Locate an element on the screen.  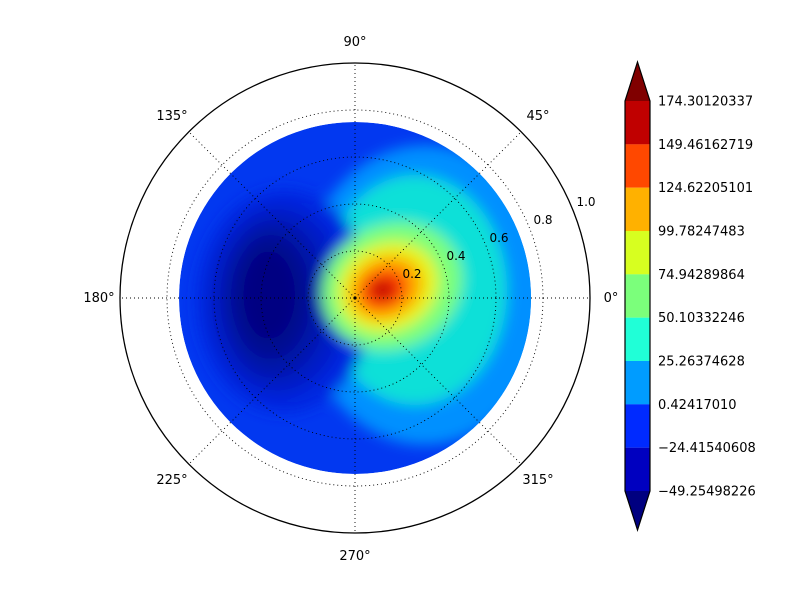
radial-tick-label-10: 1.0 is located at coordinates (585, 202).